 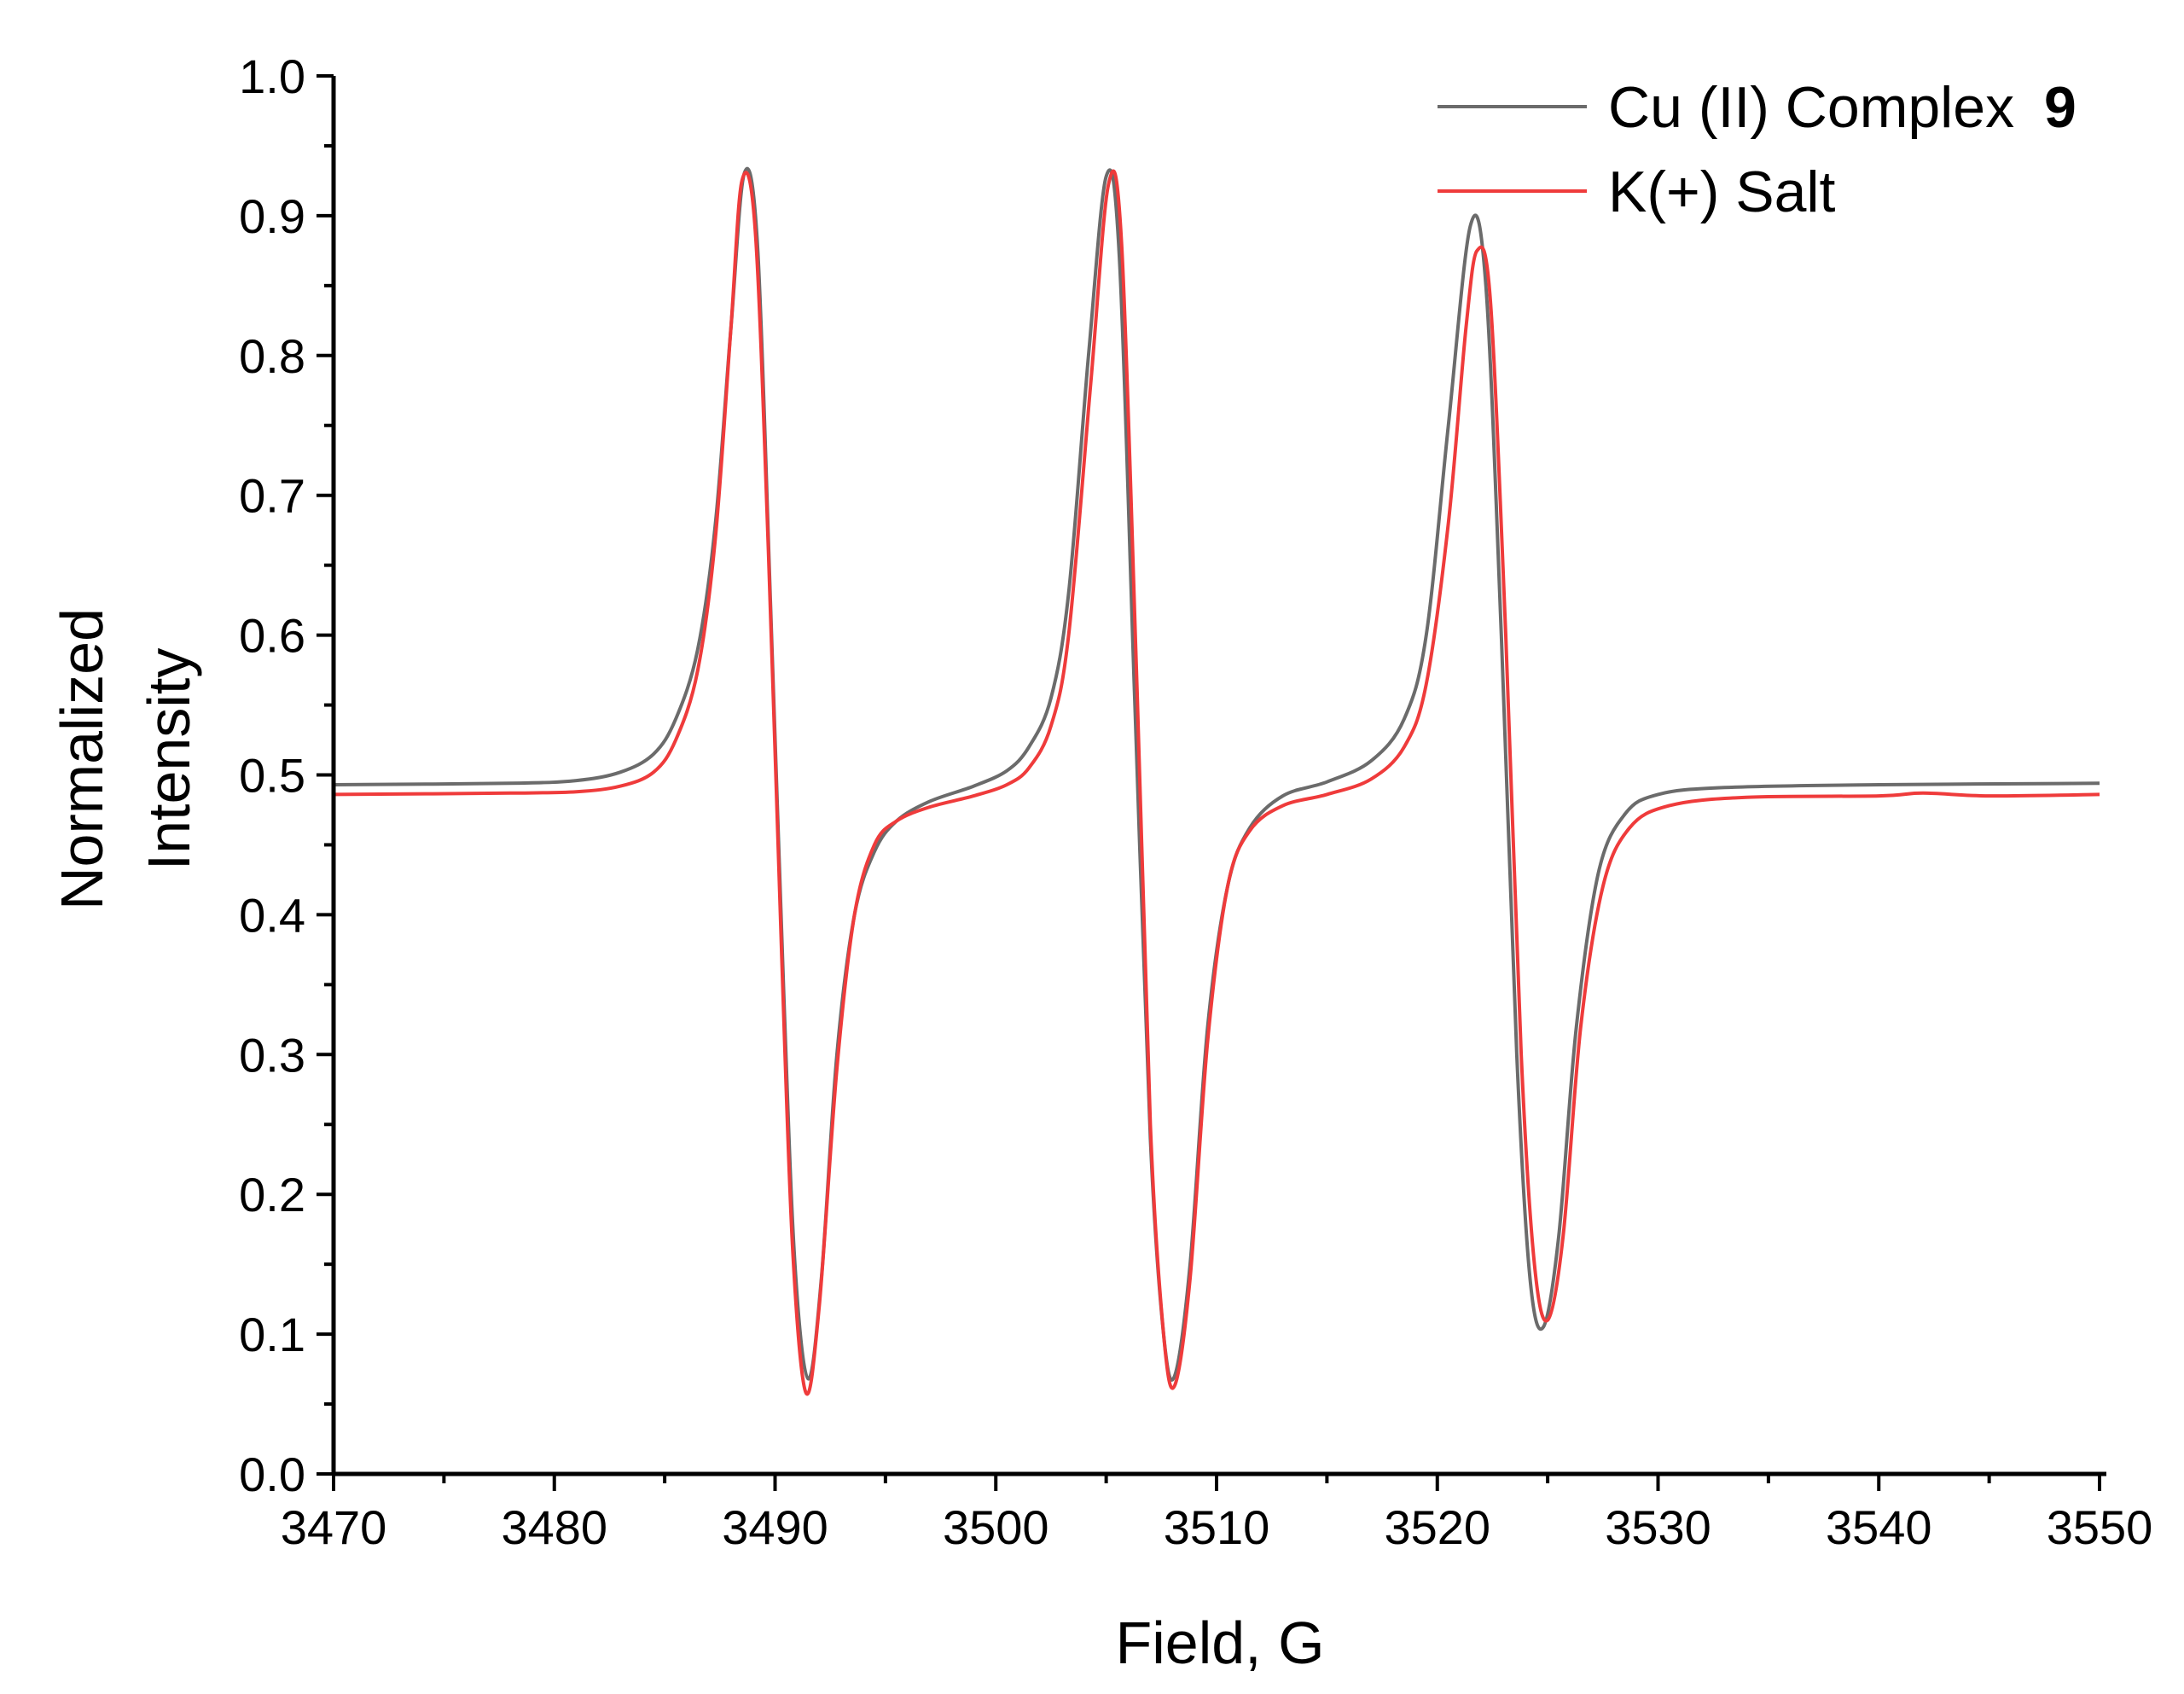 I want to click on y-tick-label: 0.1, so click(x=272, y=1334).